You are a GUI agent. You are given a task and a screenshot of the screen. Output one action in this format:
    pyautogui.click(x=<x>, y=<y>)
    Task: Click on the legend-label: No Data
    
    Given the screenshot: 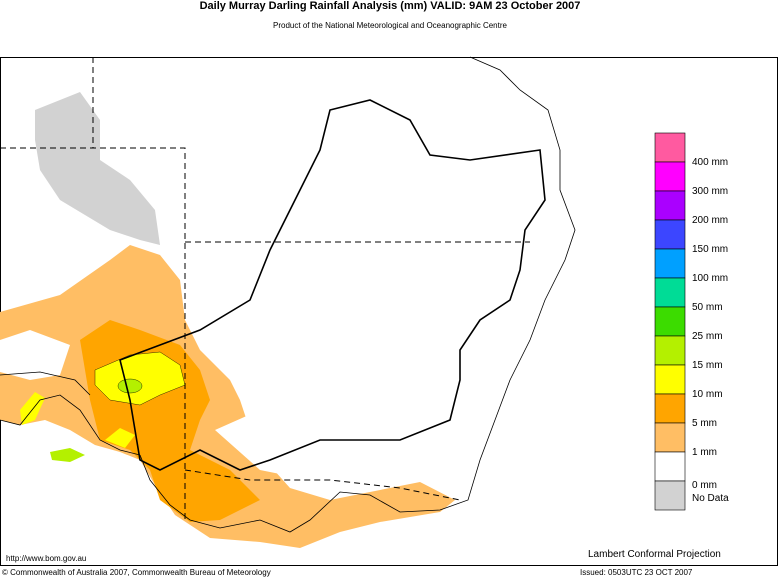 What is the action you would take?
    pyautogui.click(x=710, y=498)
    